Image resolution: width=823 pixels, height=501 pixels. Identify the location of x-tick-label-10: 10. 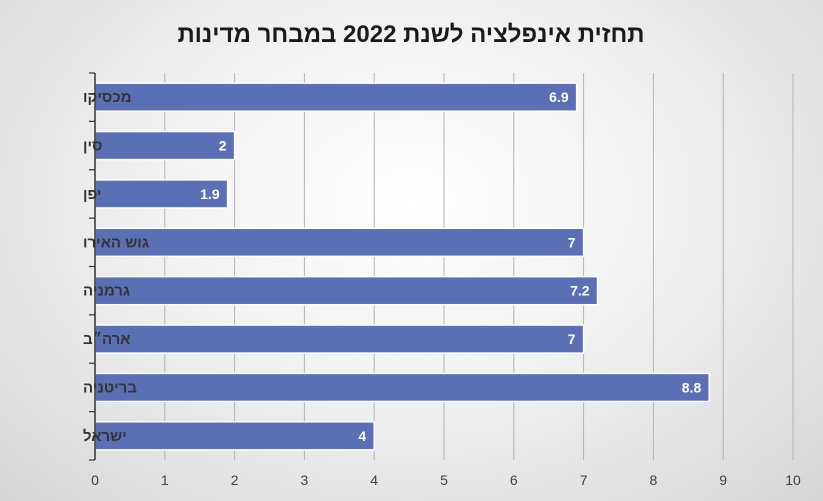
(793, 480).